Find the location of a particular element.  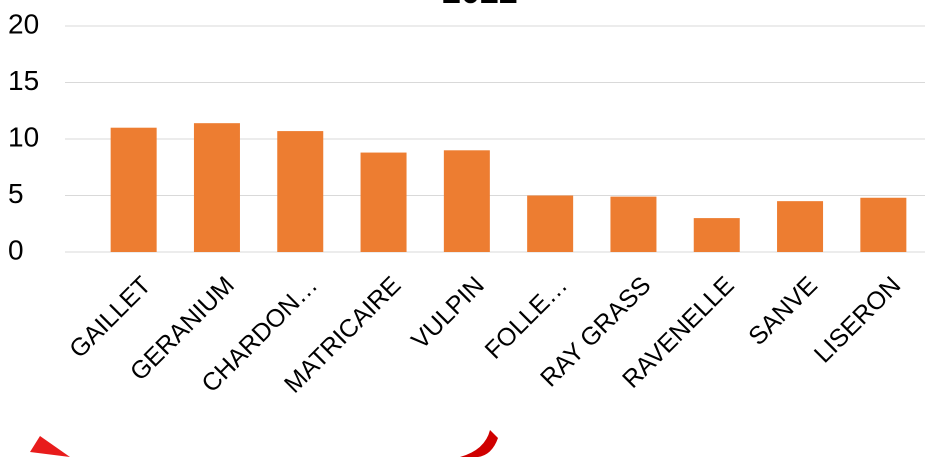

x-tick-label: VULPIN is located at coordinates (448, 313).